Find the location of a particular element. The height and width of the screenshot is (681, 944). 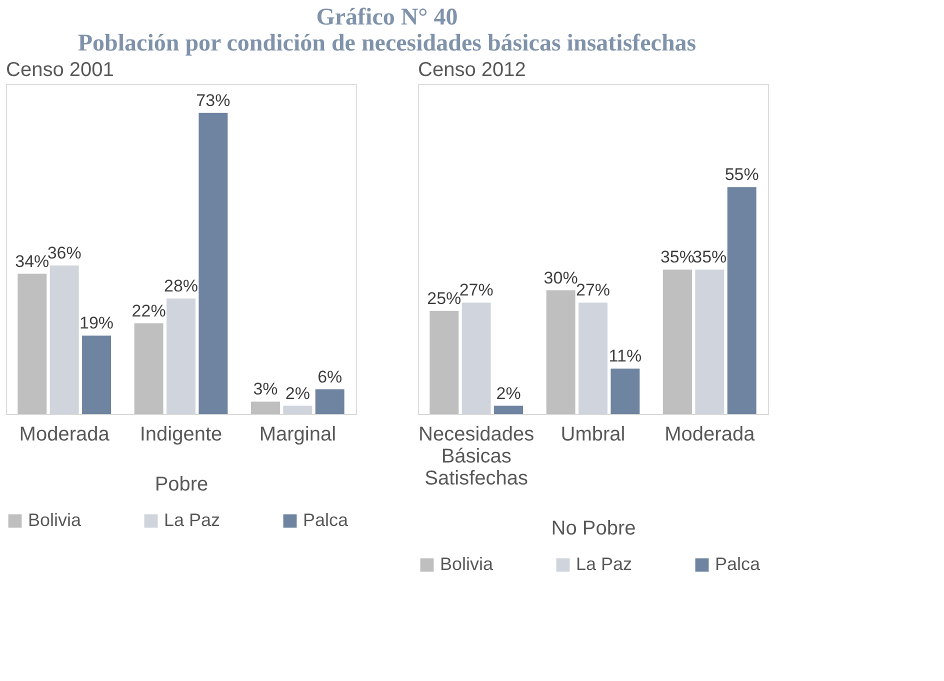

data-label: 27% is located at coordinates (476, 290).